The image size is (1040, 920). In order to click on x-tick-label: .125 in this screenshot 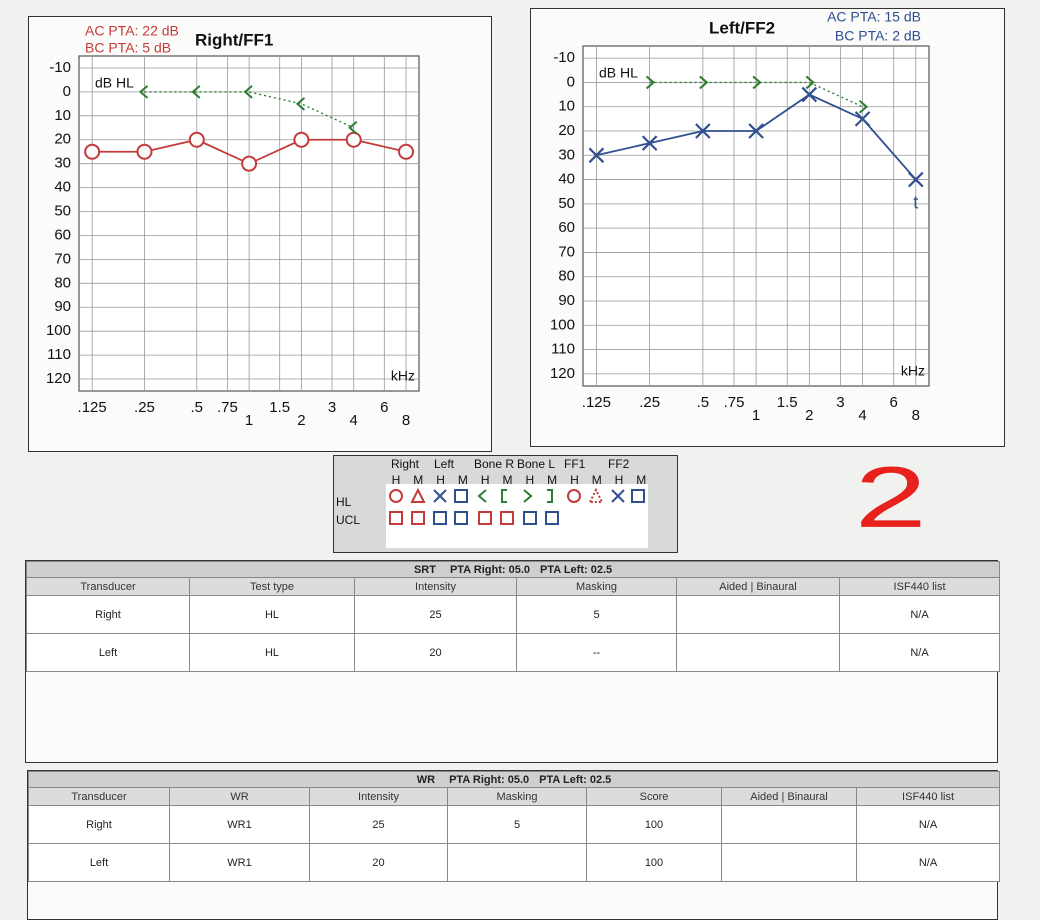, I will do `click(92, 407)`.